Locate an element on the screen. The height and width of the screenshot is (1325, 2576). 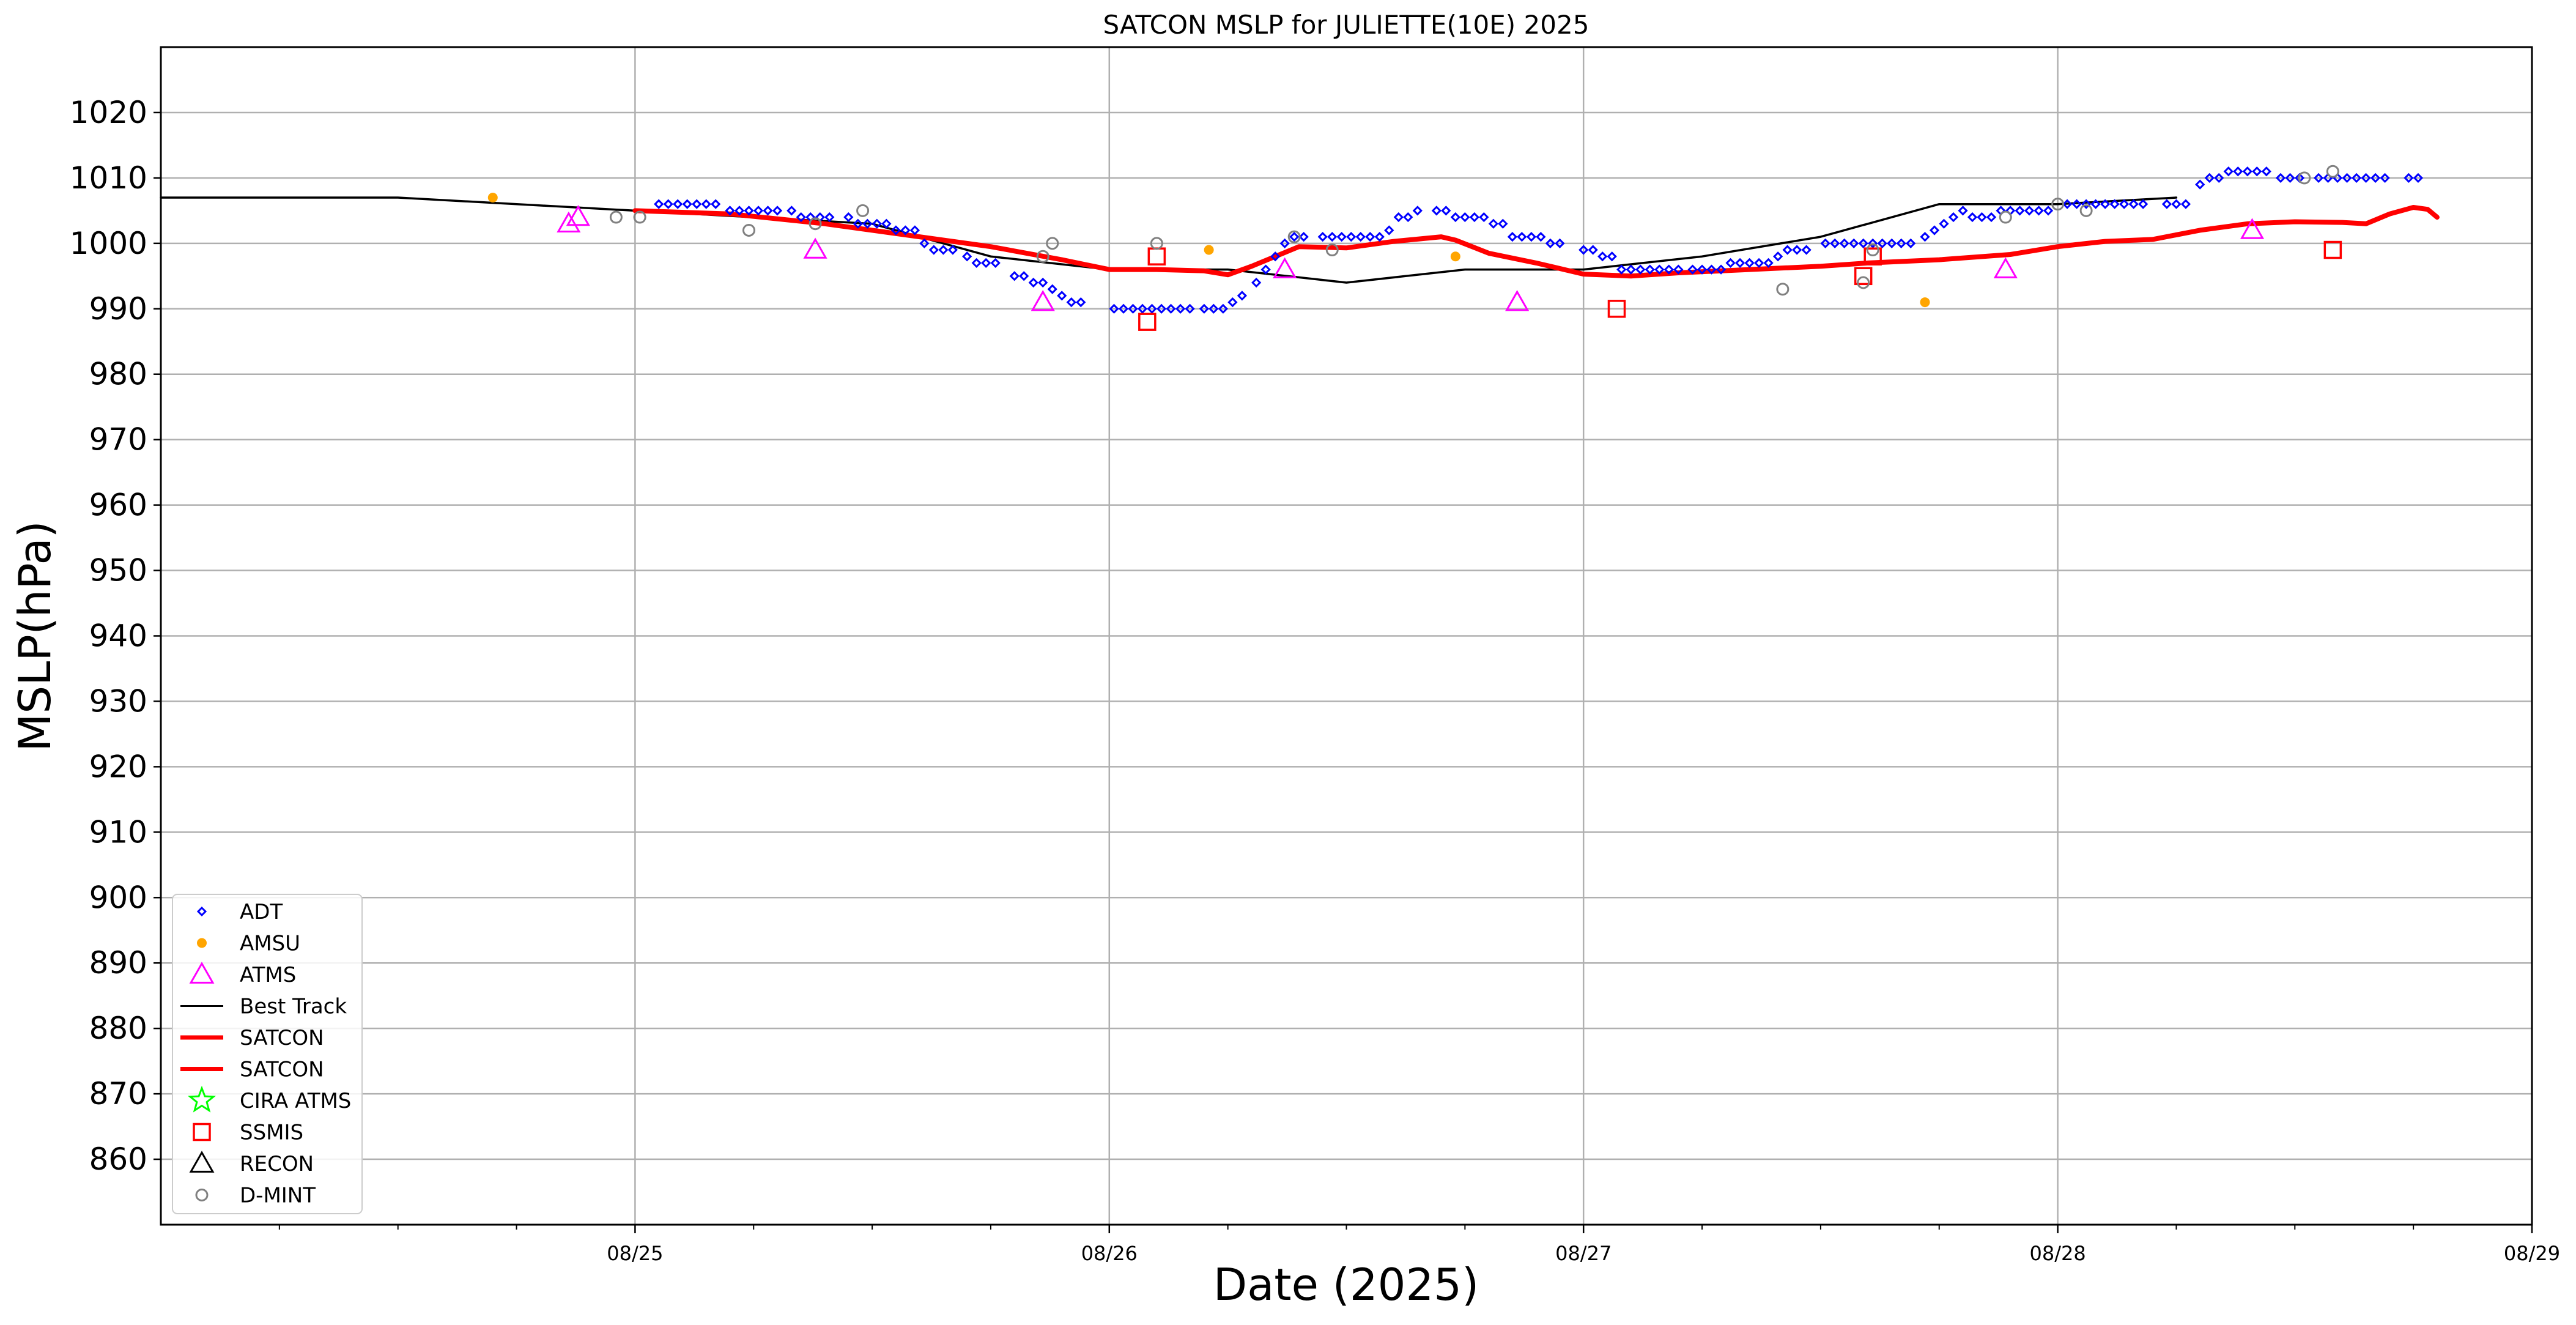
y-tick-label: 920 is located at coordinates (118, 766).